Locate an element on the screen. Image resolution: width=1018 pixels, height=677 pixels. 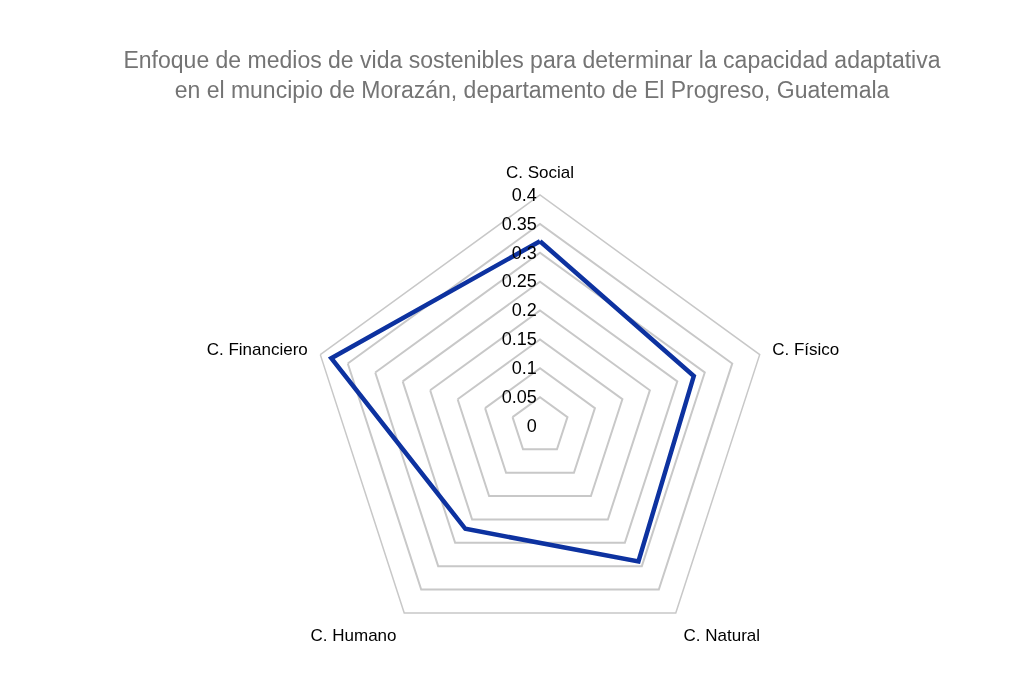
spoke-label: C. Humano is located at coordinates (353, 635).